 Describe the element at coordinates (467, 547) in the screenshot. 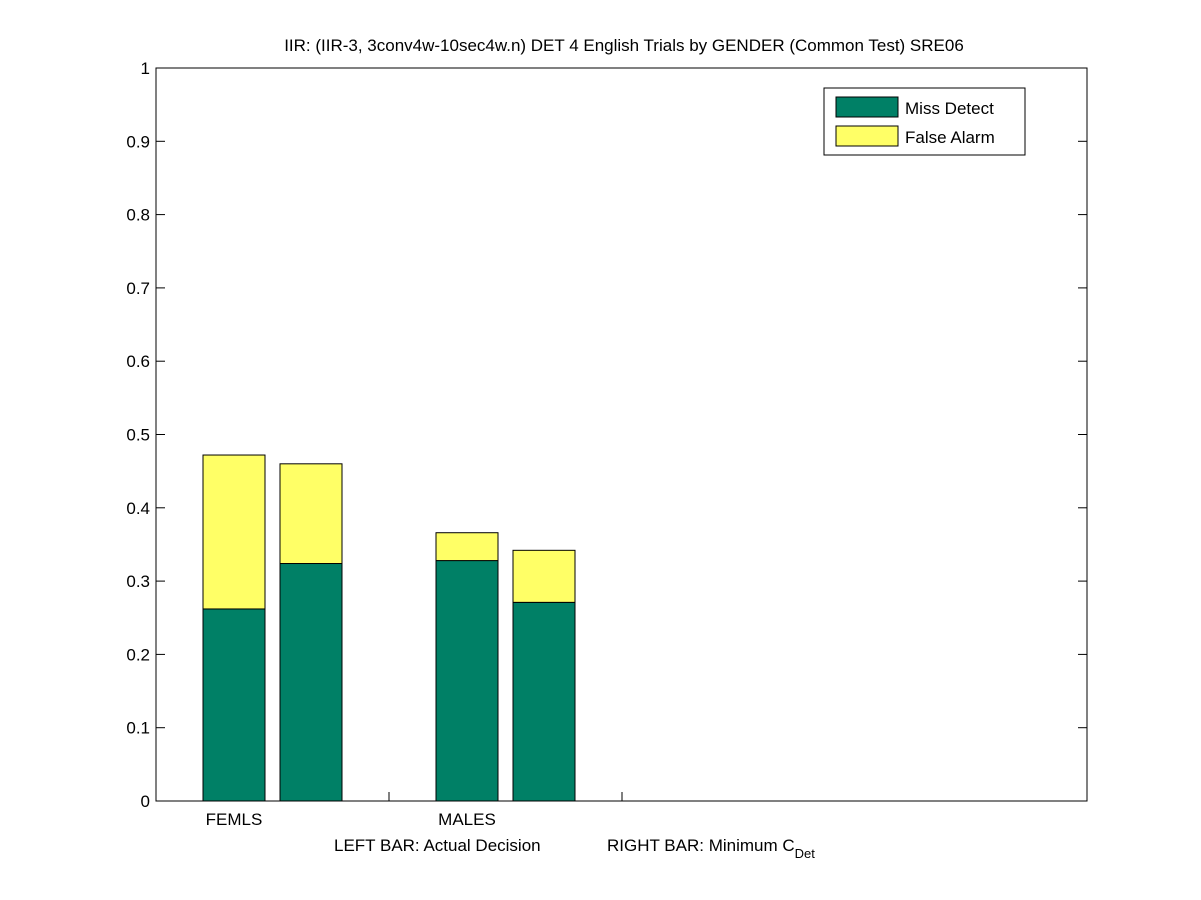

I see `bar-males-actual-false-alarm` at that location.